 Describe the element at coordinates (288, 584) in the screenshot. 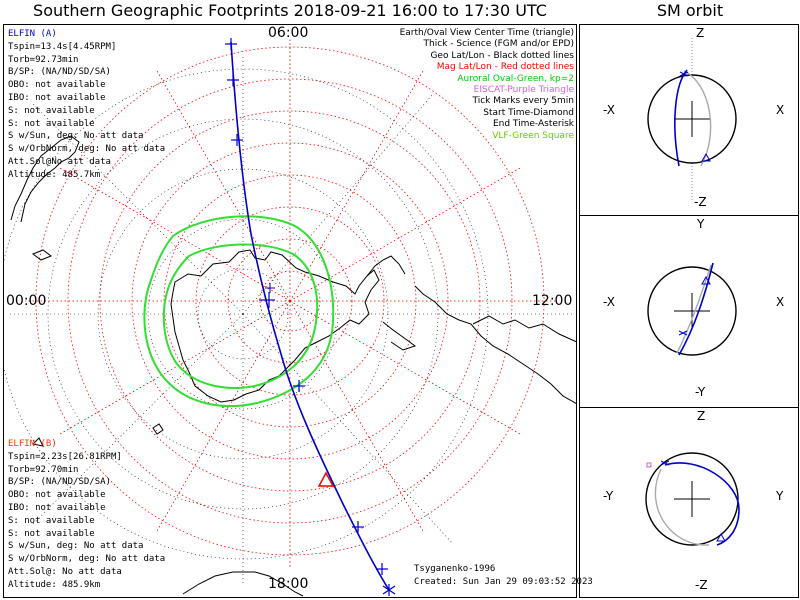

I see `mlt-label-bottom: 18:00` at that location.